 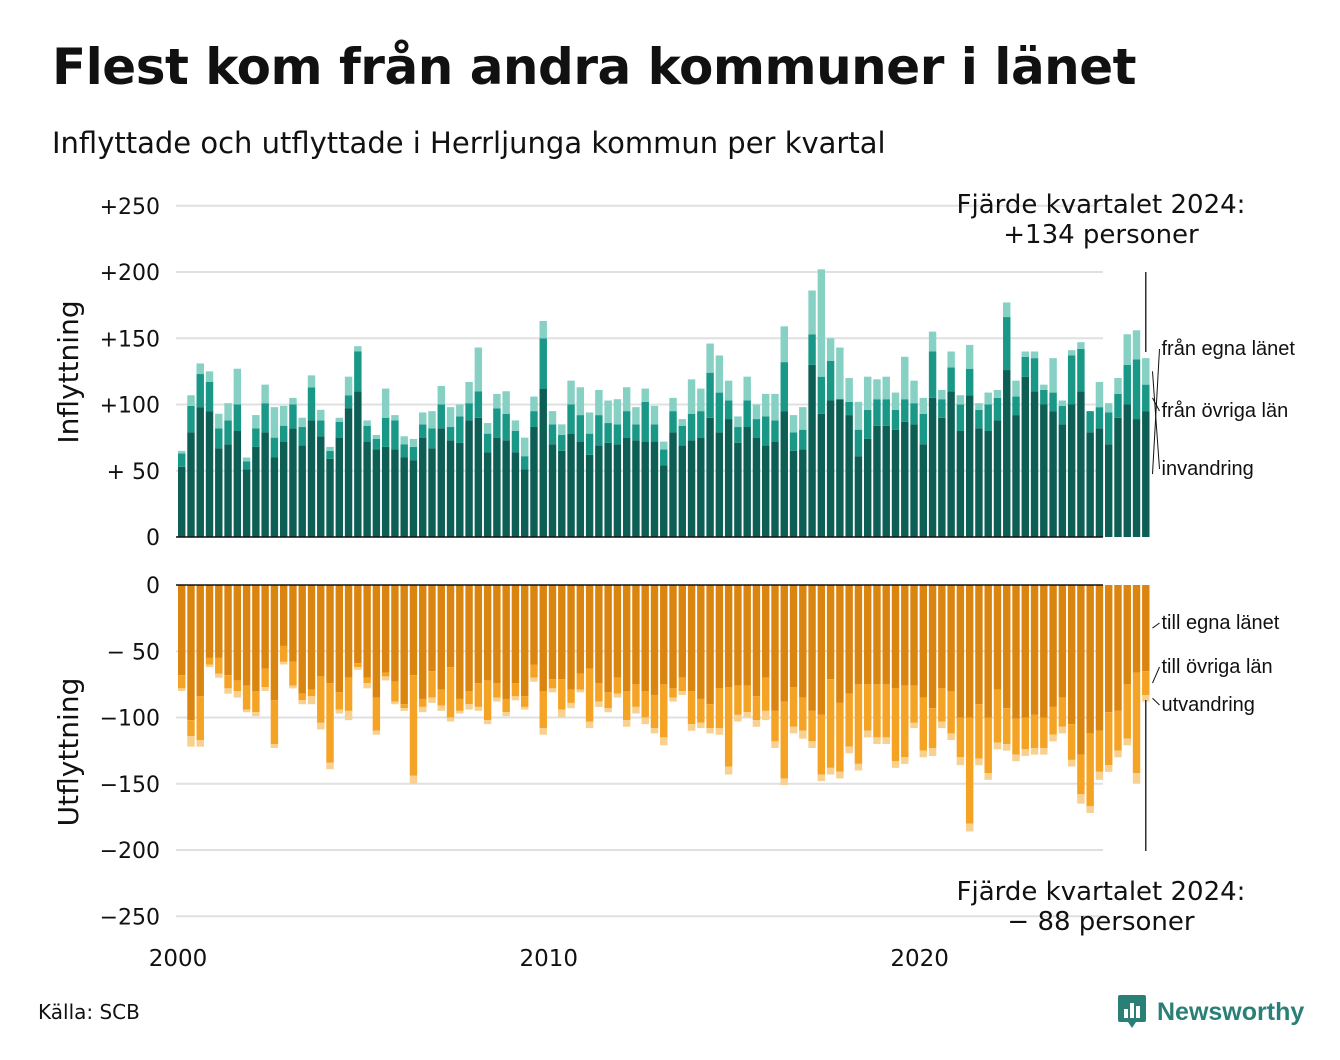 I want to click on y-tick-label: +100, so click(x=130, y=406).